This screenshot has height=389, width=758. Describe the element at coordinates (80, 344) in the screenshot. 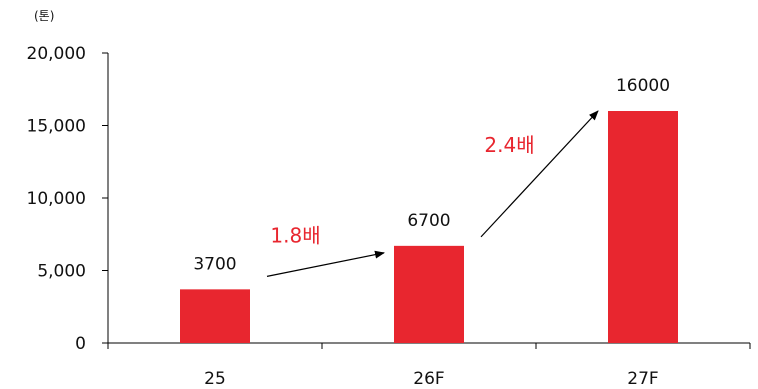

I see `y-tick-label: 0` at that location.